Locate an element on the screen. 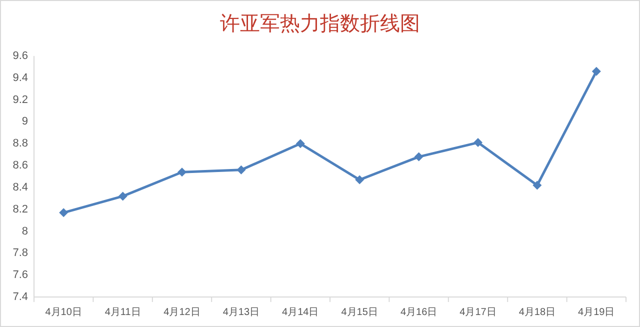 Image resolution: width=640 pixels, height=327 pixels. x-tick-label: 4月17日 is located at coordinates (478, 312).